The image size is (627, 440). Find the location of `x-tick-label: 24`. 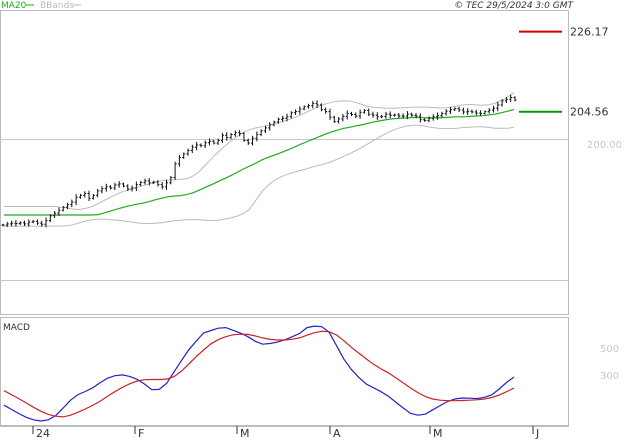

x-tick-label: 24 is located at coordinates (43, 433).